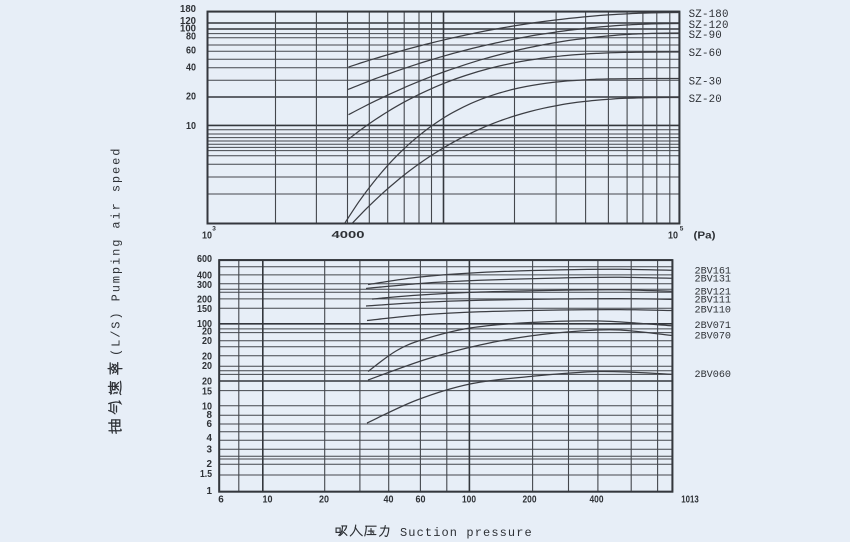 The image size is (850, 542). Describe the element at coordinates (117, 251) in the screenshot. I see `svg-text: (L/S) Pumping air speed` at that location.